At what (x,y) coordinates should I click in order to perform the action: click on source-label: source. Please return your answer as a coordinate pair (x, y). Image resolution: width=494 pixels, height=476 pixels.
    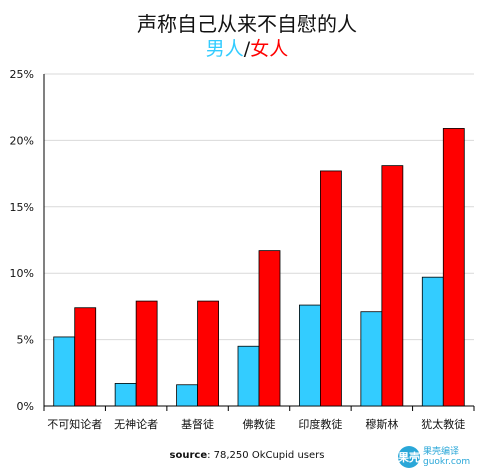
    Looking at the image, I should click on (188, 455).